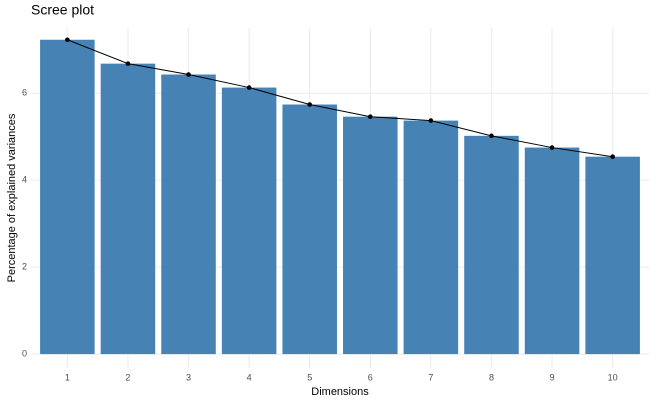 The image size is (656, 405). I want to click on y-tick-label: 2, so click(24, 267).